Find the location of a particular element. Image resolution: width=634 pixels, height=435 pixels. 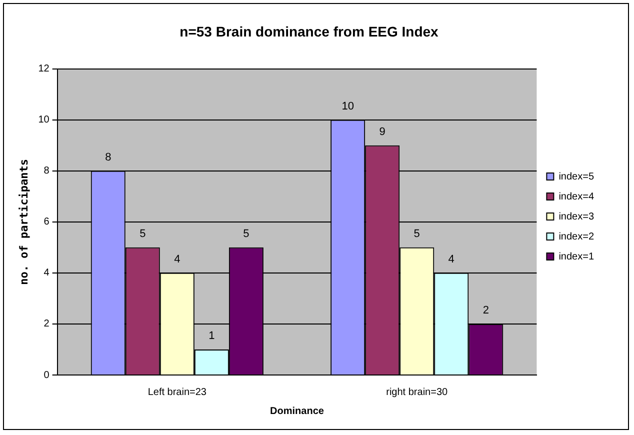

y-axis-title: no. of participants is located at coordinates (23, 221).